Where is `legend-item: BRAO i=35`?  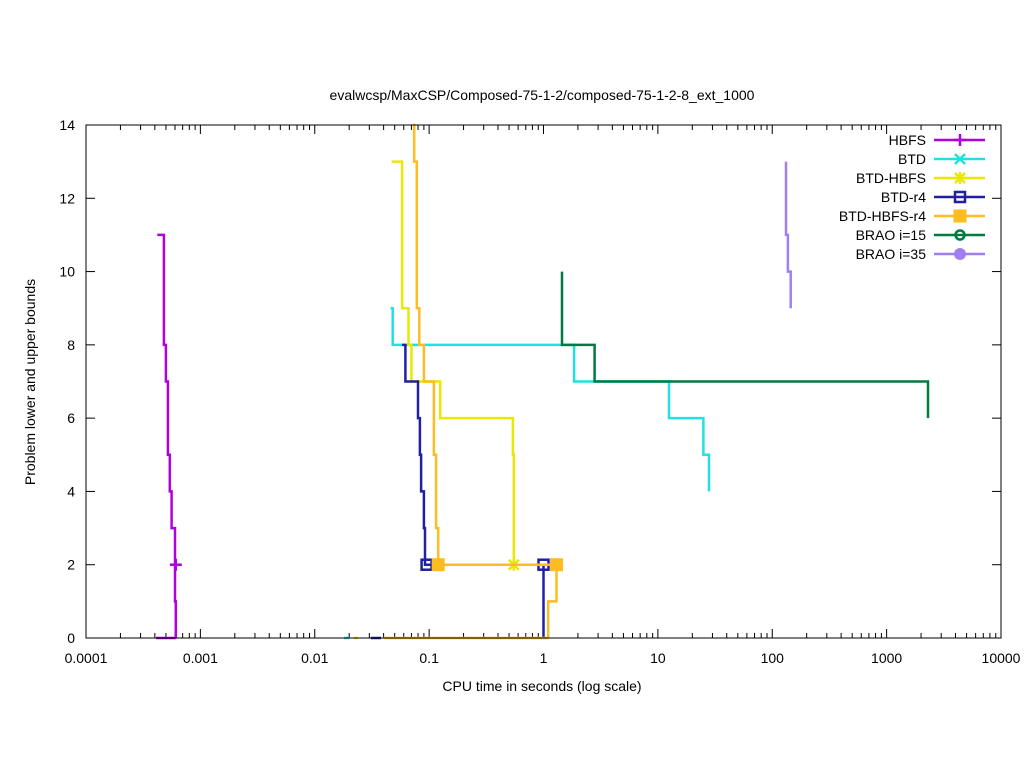
legend-item: BRAO i=35 is located at coordinates (920, 254).